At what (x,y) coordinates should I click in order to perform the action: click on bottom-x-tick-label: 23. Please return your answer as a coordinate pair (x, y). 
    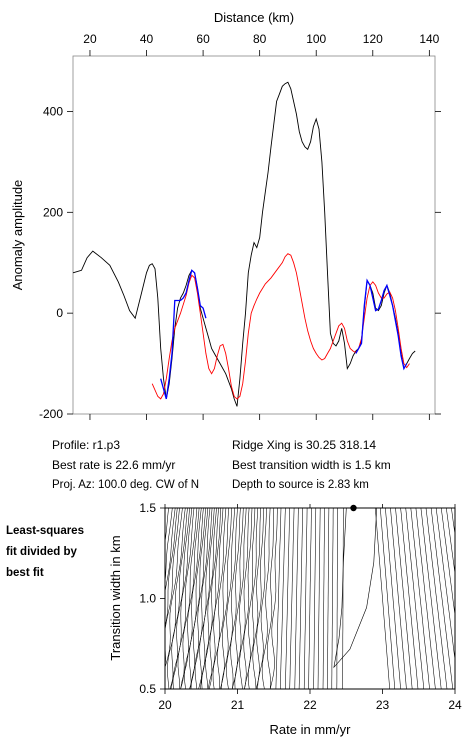
    Looking at the image, I should click on (383, 705).